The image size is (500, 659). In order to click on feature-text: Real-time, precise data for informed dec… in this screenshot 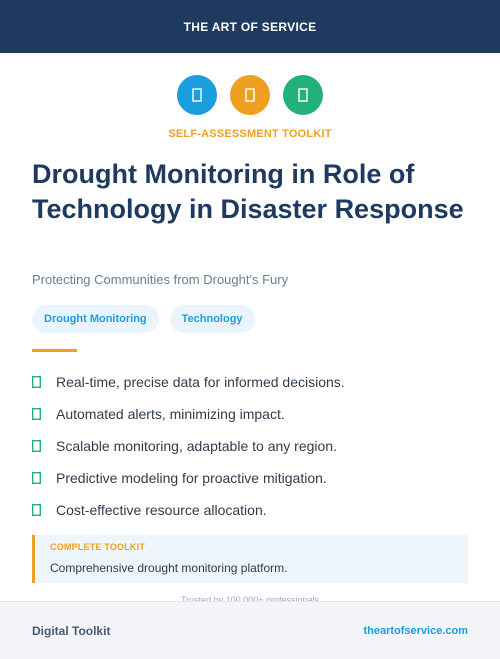, I will do `click(200, 382)`.